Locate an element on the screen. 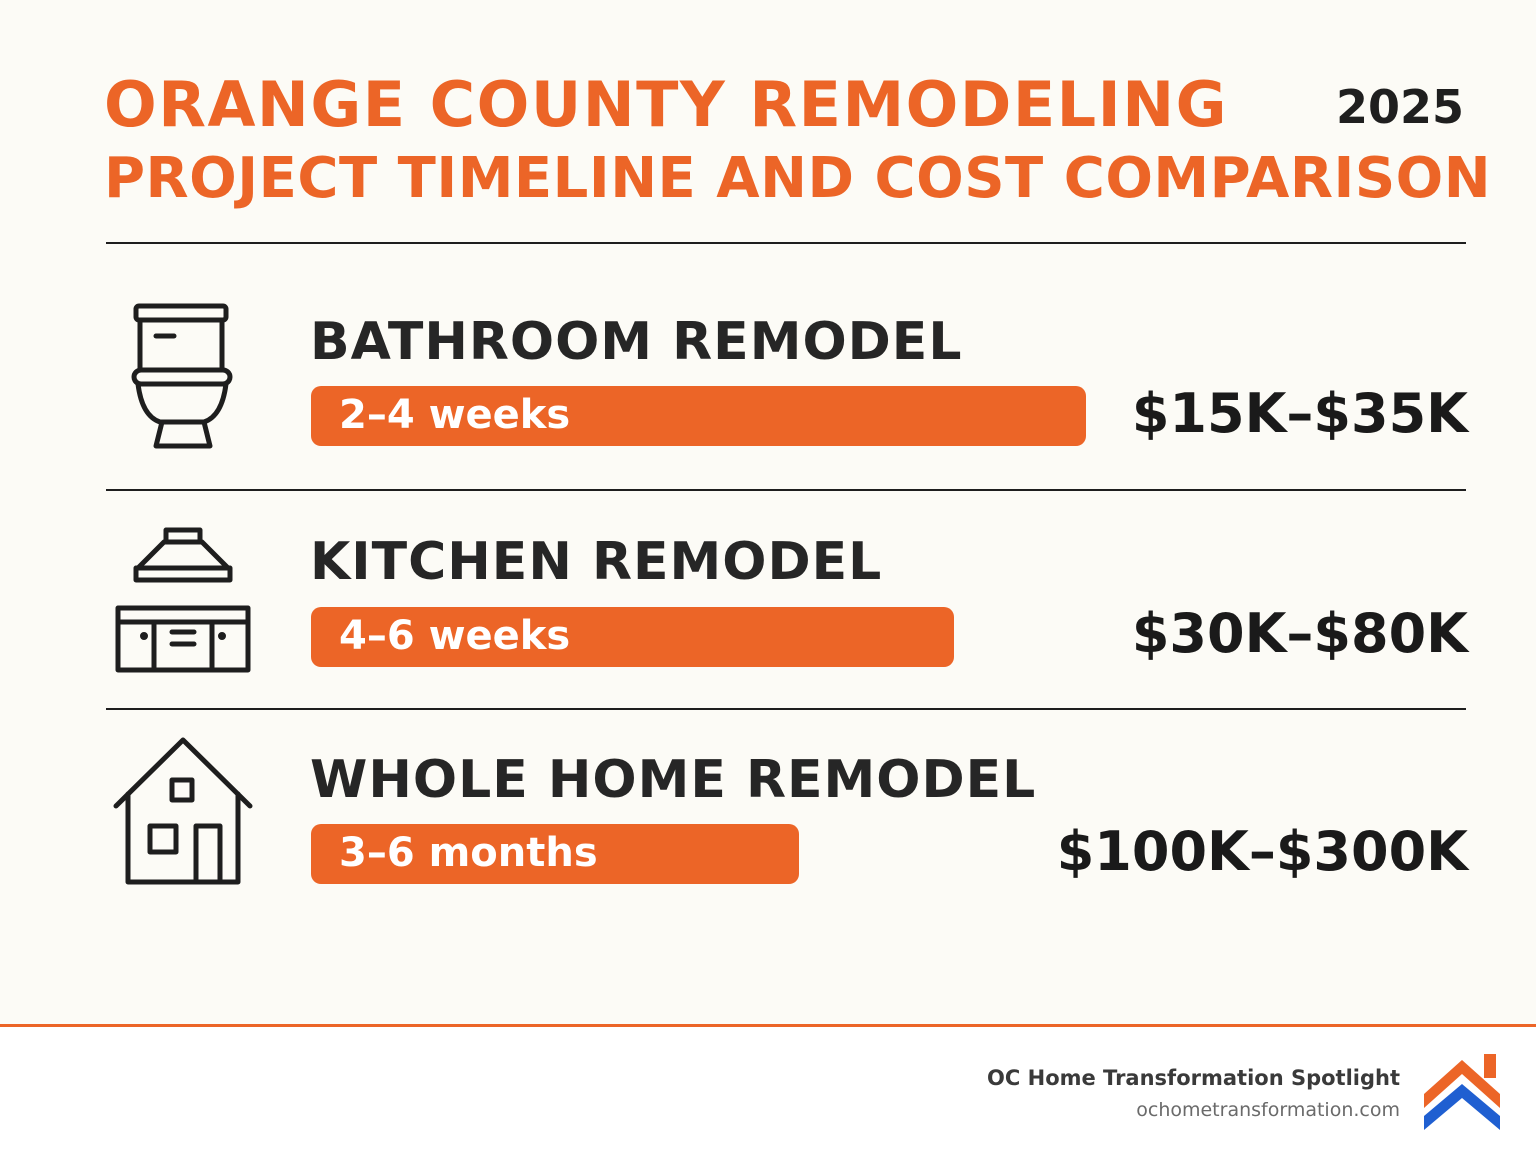 This screenshot has height=1154, width=1536. timeline-label: 2–4 weeks is located at coordinates (455, 415).